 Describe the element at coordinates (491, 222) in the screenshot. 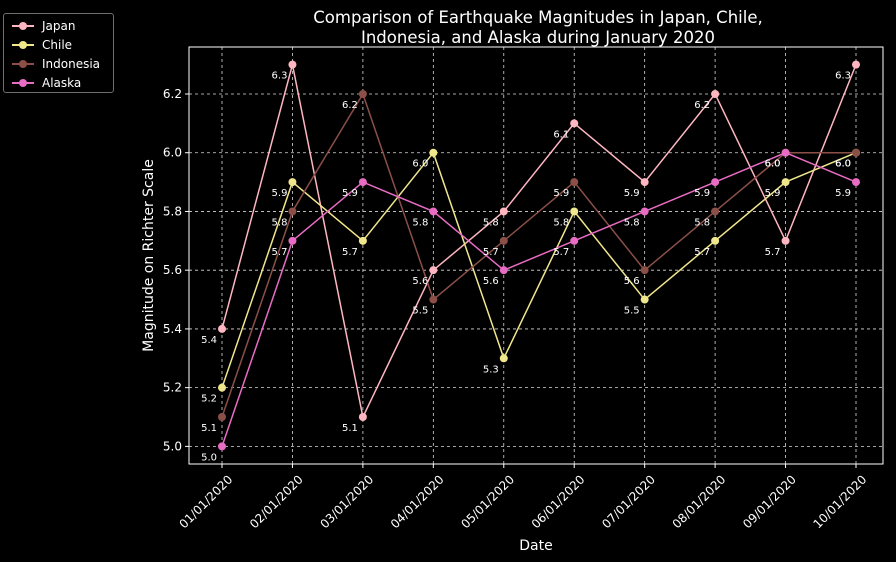

I see `data-label-japan: 5.8` at that location.